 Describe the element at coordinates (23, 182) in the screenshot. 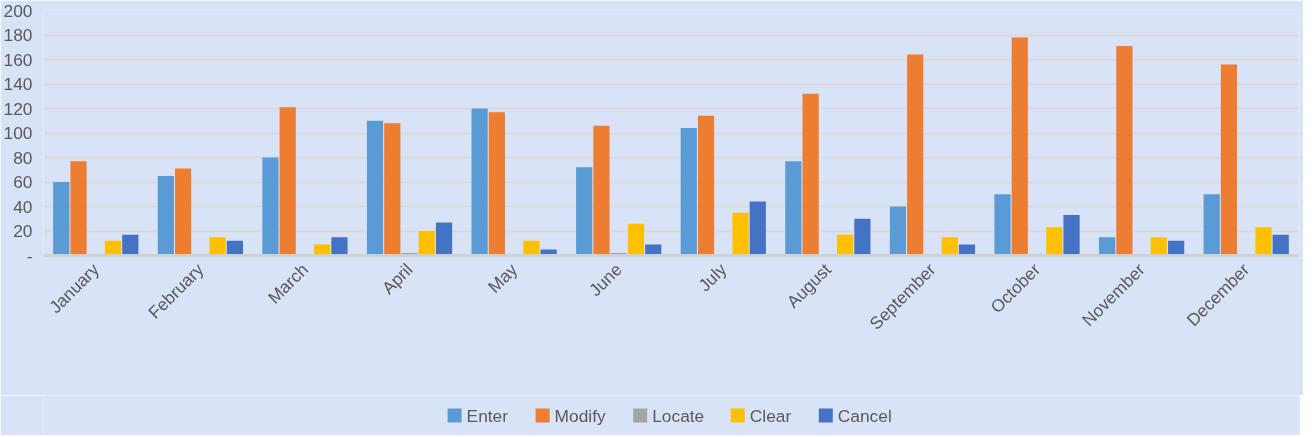

I see `y-tick-label: 60` at that location.